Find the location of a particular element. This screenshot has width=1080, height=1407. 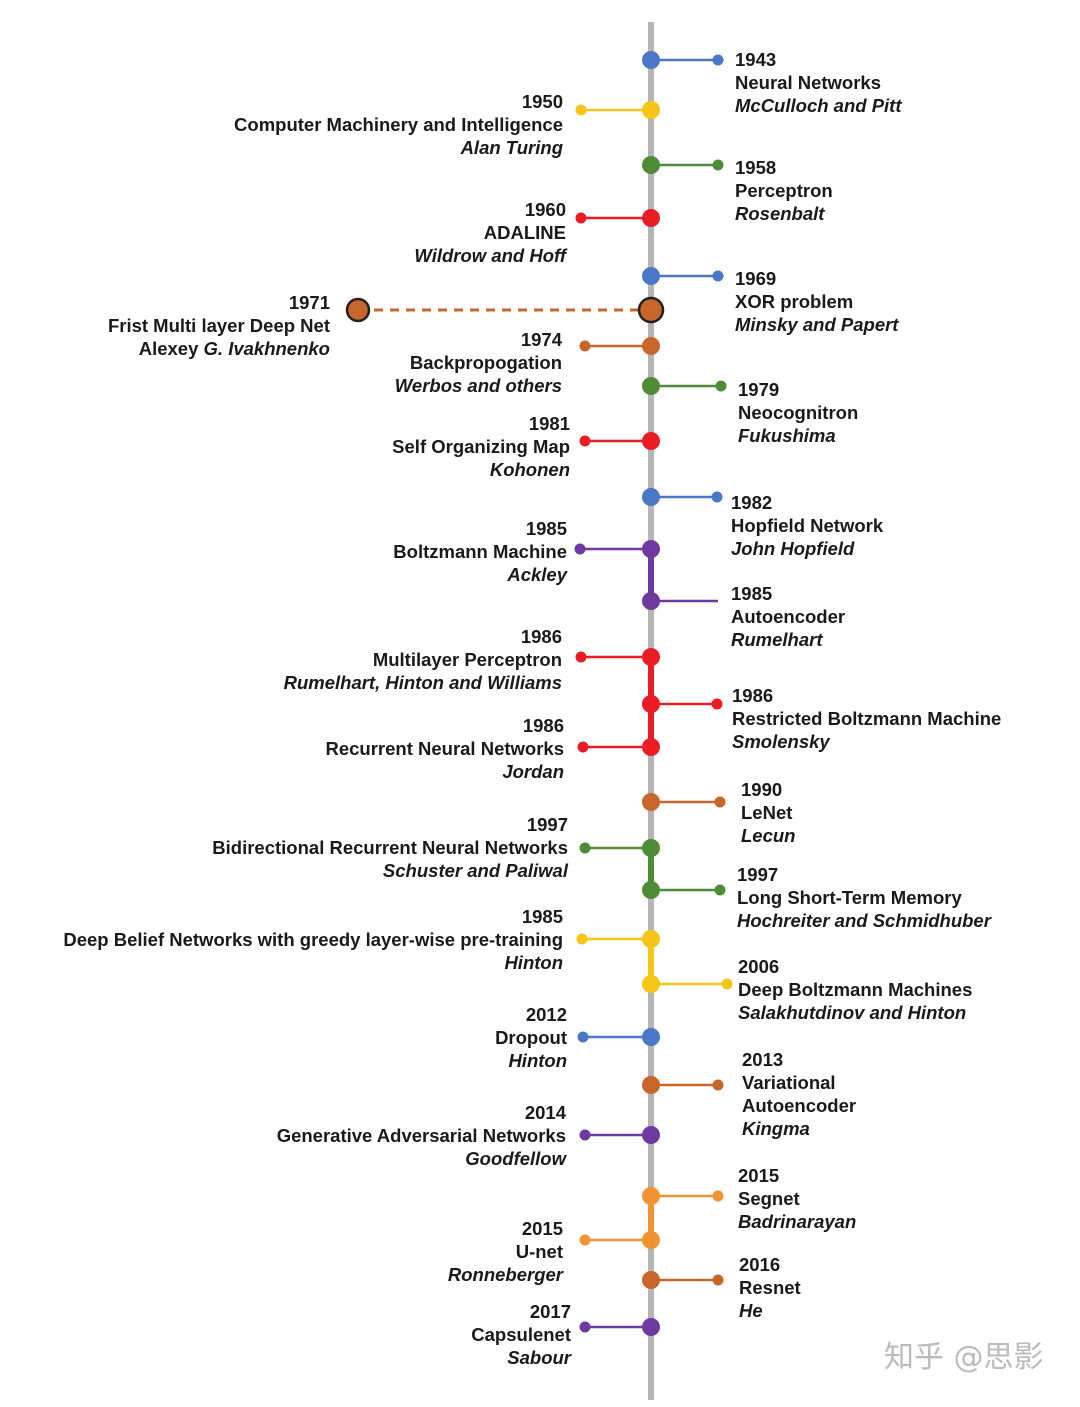

end-node-e1997b is located at coordinates (720, 890).